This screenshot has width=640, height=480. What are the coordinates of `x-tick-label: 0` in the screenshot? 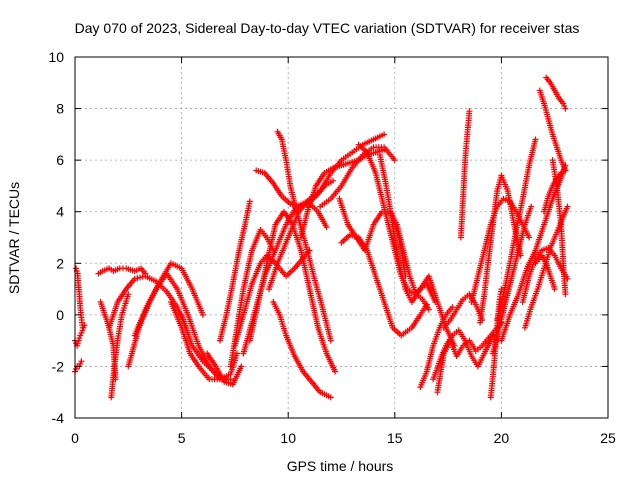 It's located at (75, 438).